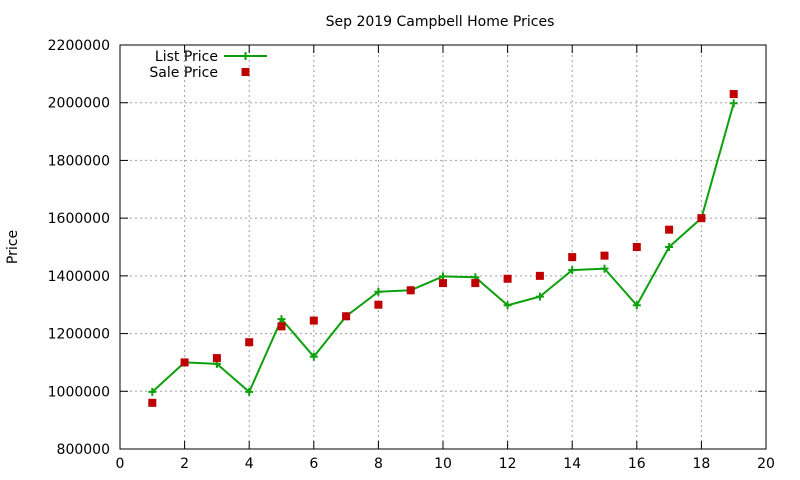 The image size is (800, 480). I want to click on y-tick-label: 1600000, so click(79, 219).